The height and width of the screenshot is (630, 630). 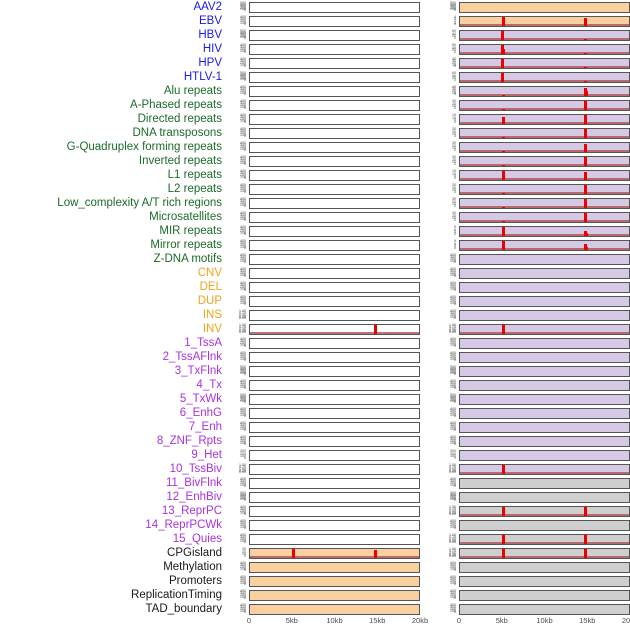 What do you see at coordinates (195, 468) in the screenshot?
I see `row-label-10-tssbiv: 10_TssBiv` at bounding box center [195, 468].